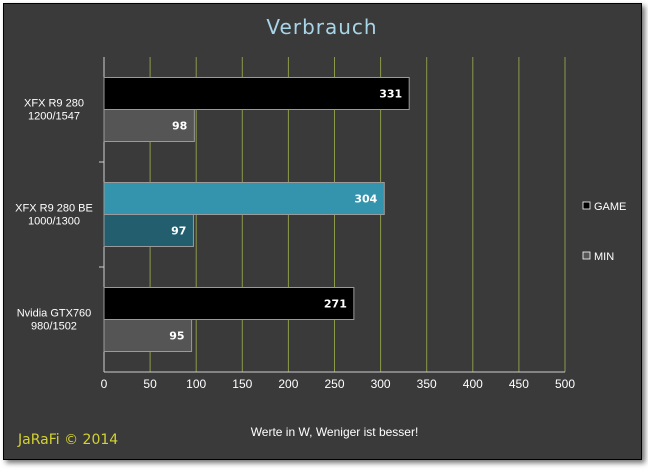 Image resolution: width=648 pixels, height=470 pixels. I want to click on x-tick-label: 300, so click(381, 384).